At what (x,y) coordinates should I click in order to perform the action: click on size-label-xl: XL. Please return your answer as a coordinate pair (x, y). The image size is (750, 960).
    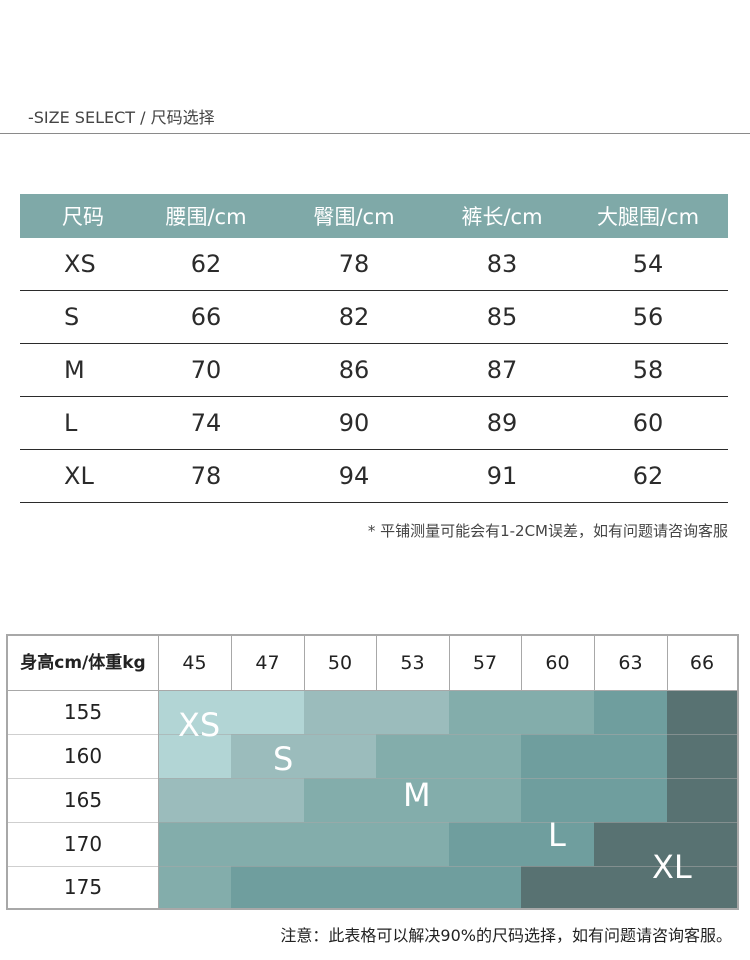
    Looking at the image, I should click on (672, 867).